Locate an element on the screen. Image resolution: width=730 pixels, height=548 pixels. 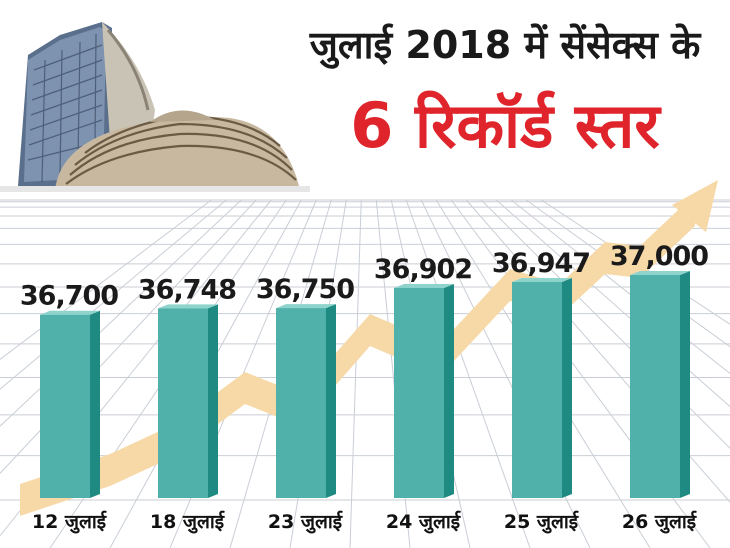
chart-title-line1: जुलाई 2018 में सेंसेक्स के is located at coordinates (505, 45).